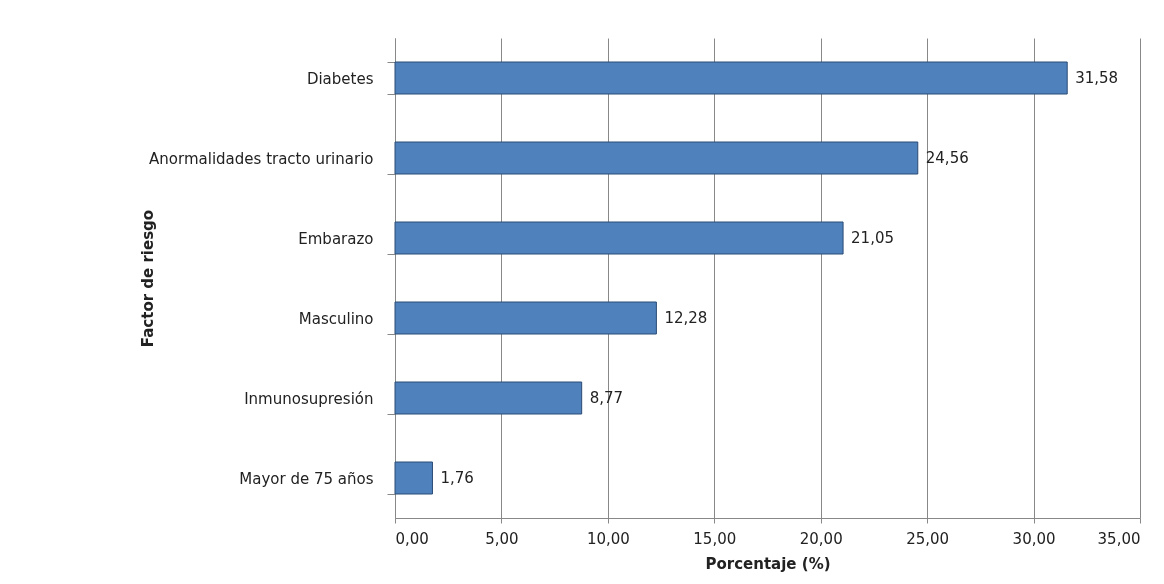 This screenshot has width=1164, height=584. I want to click on data-label: 31,58, so click(1097, 78).